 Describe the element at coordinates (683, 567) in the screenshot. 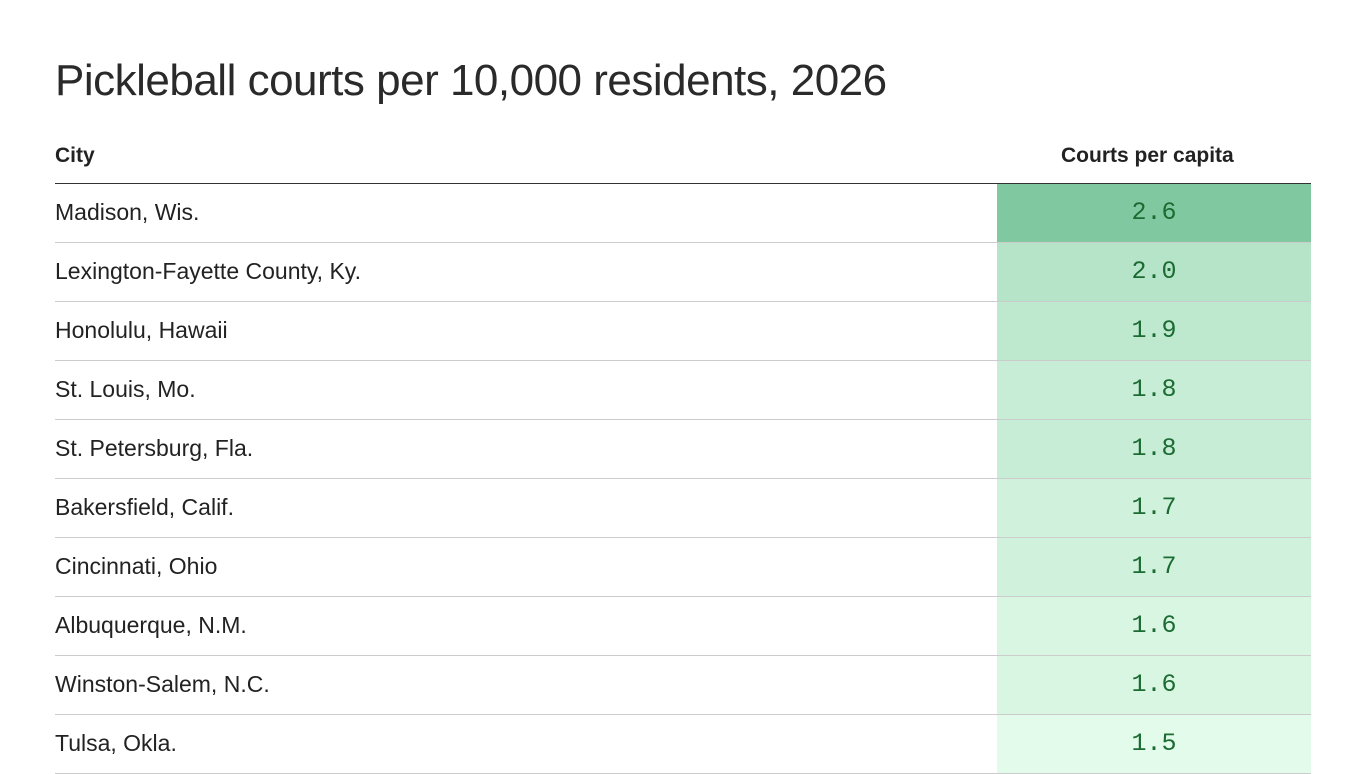

I see `table-row: Cincinnati, Ohio 1.7` at that location.